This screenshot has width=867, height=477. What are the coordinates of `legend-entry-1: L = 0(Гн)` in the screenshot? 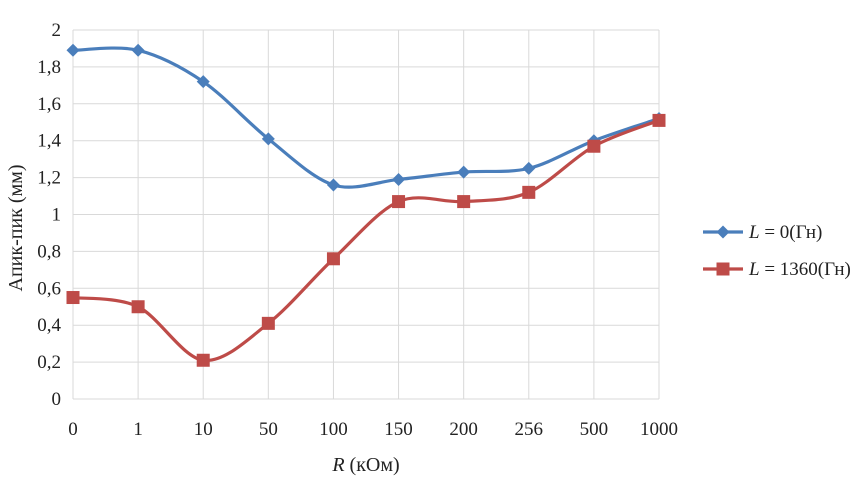 It's located at (785, 232).